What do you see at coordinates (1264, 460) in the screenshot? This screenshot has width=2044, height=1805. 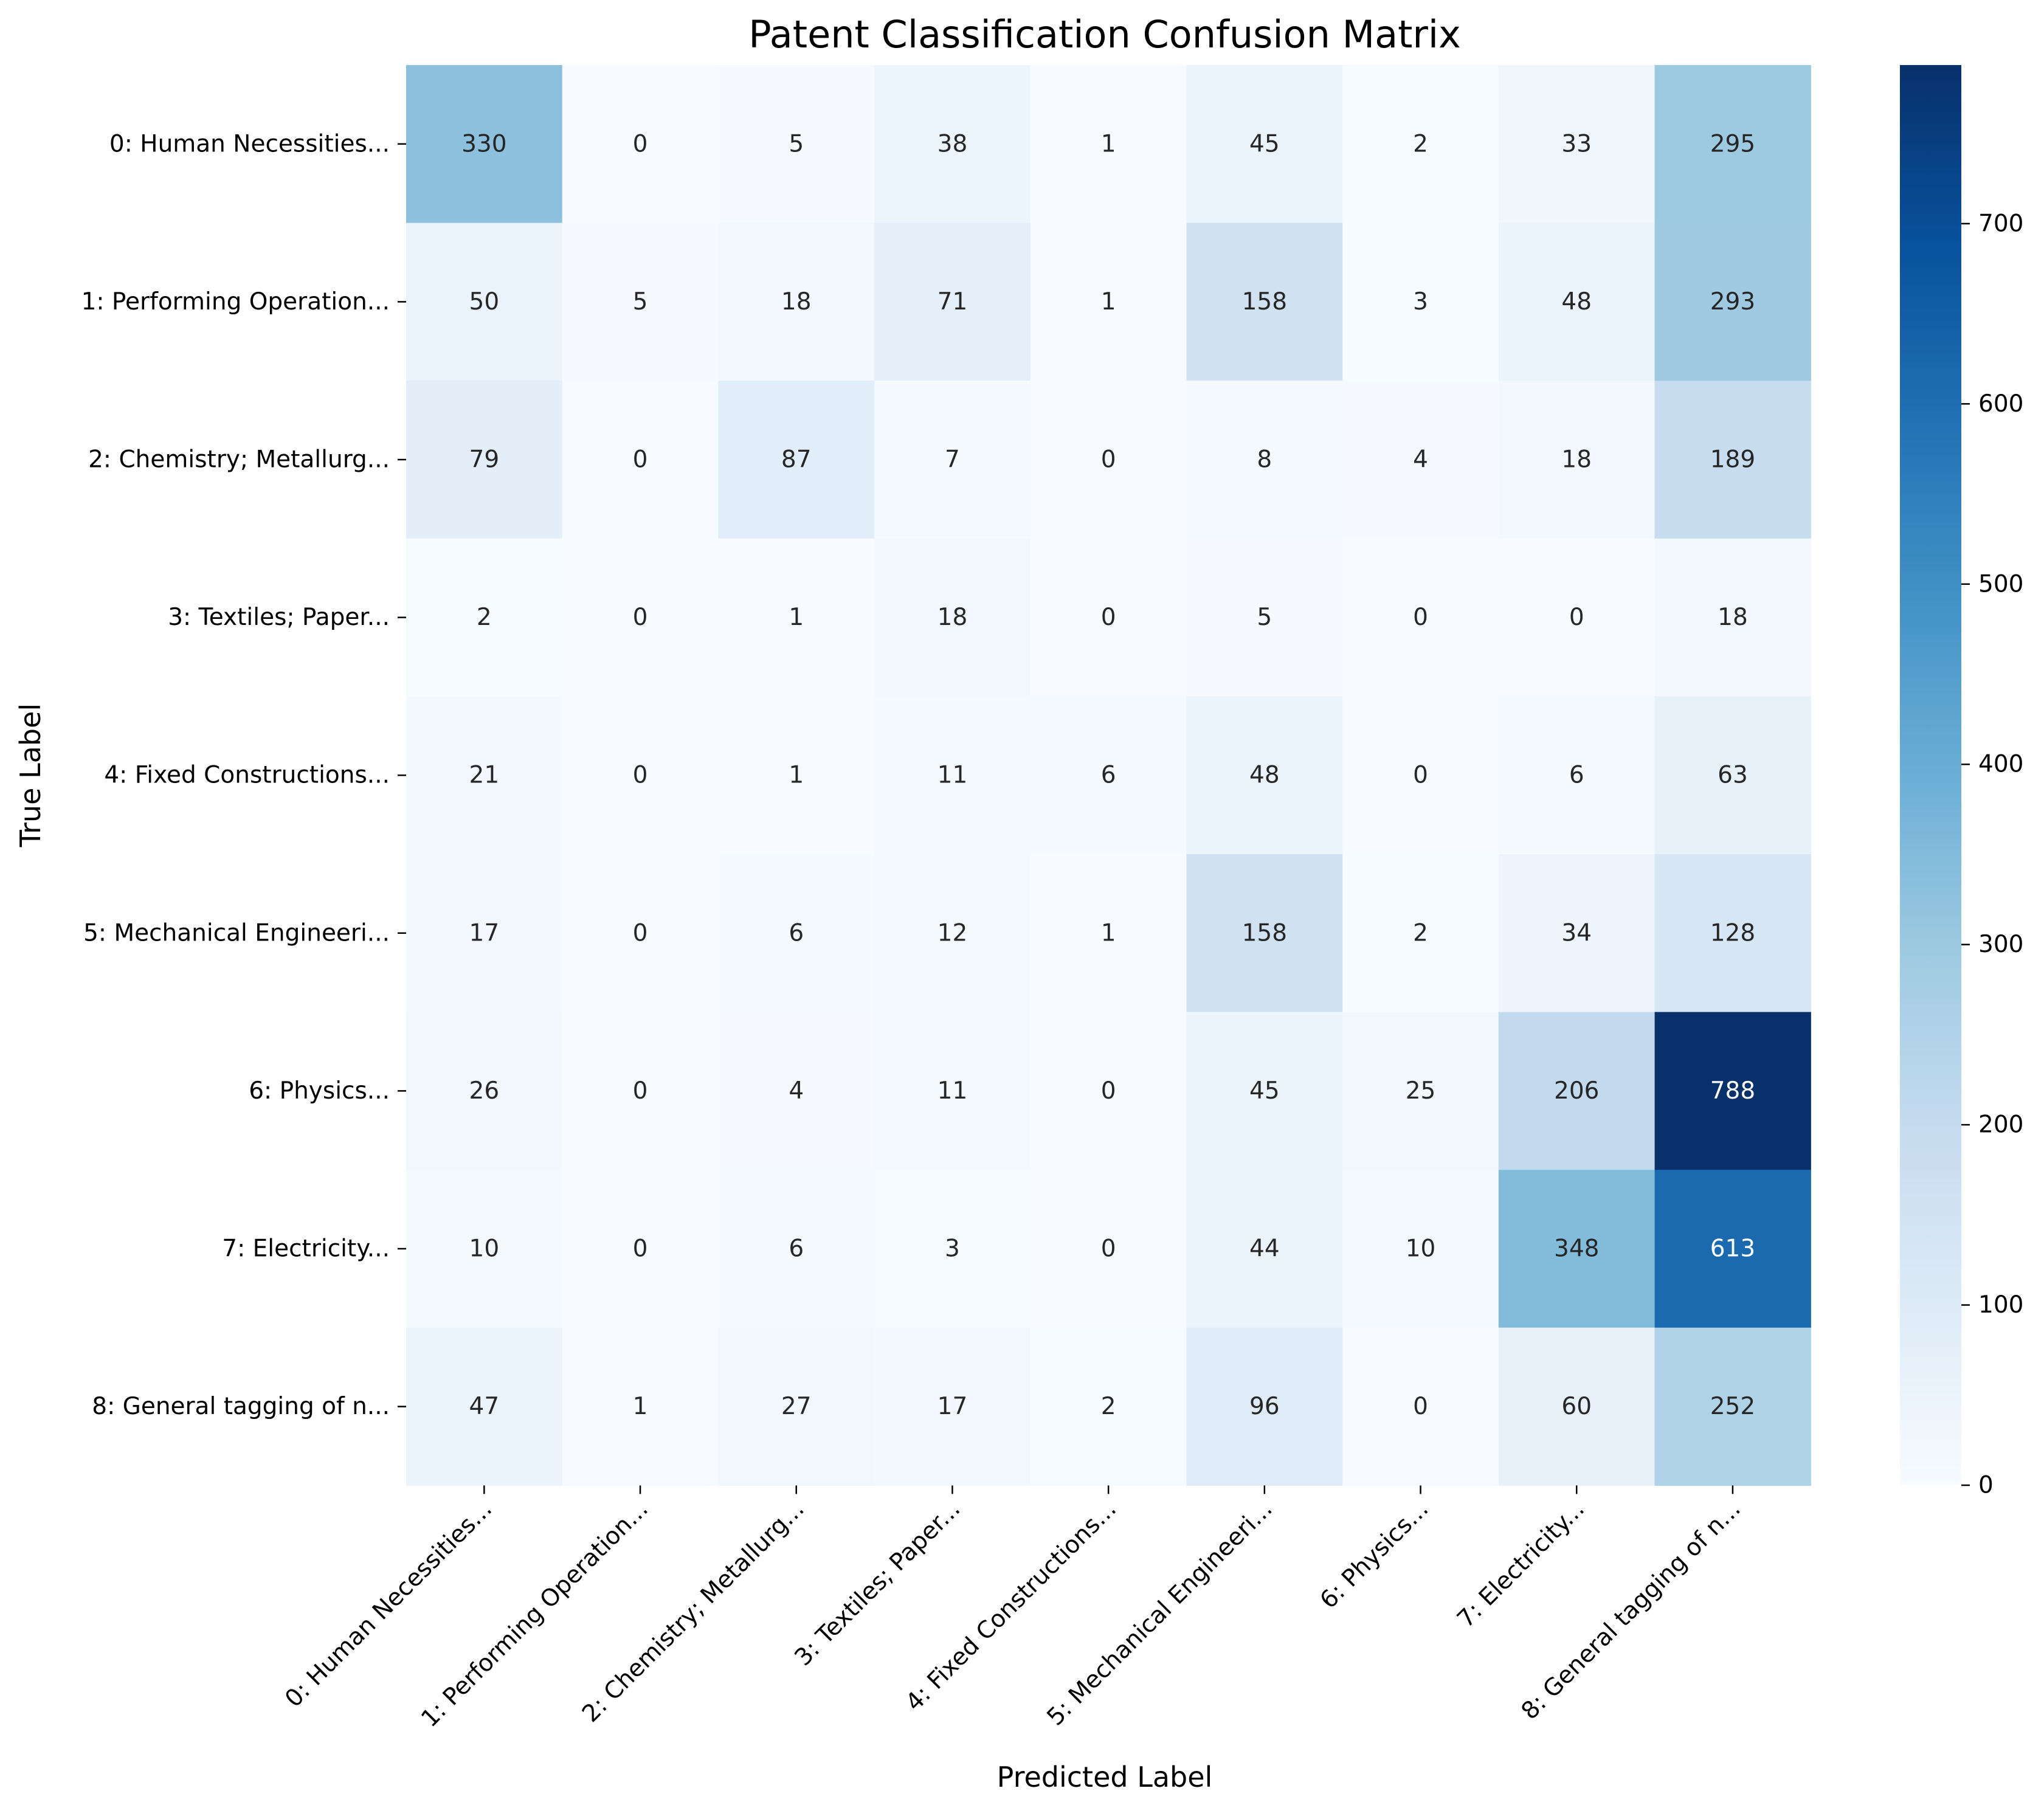 I see `cell-value-r2-c5: 8` at bounding box center [1264, 460].